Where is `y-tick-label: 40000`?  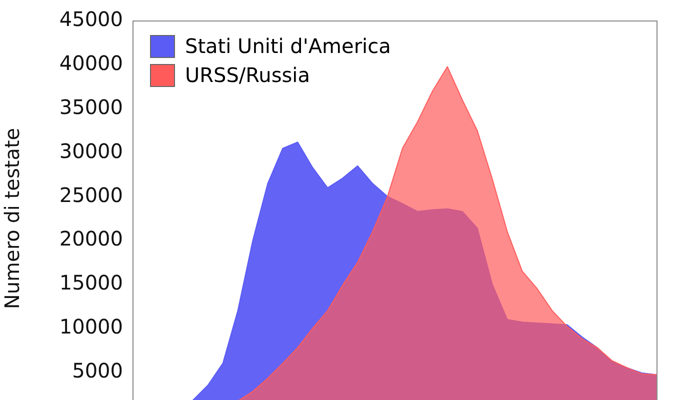 y-tick-label: 40000 is located at coordinates (91, 63).